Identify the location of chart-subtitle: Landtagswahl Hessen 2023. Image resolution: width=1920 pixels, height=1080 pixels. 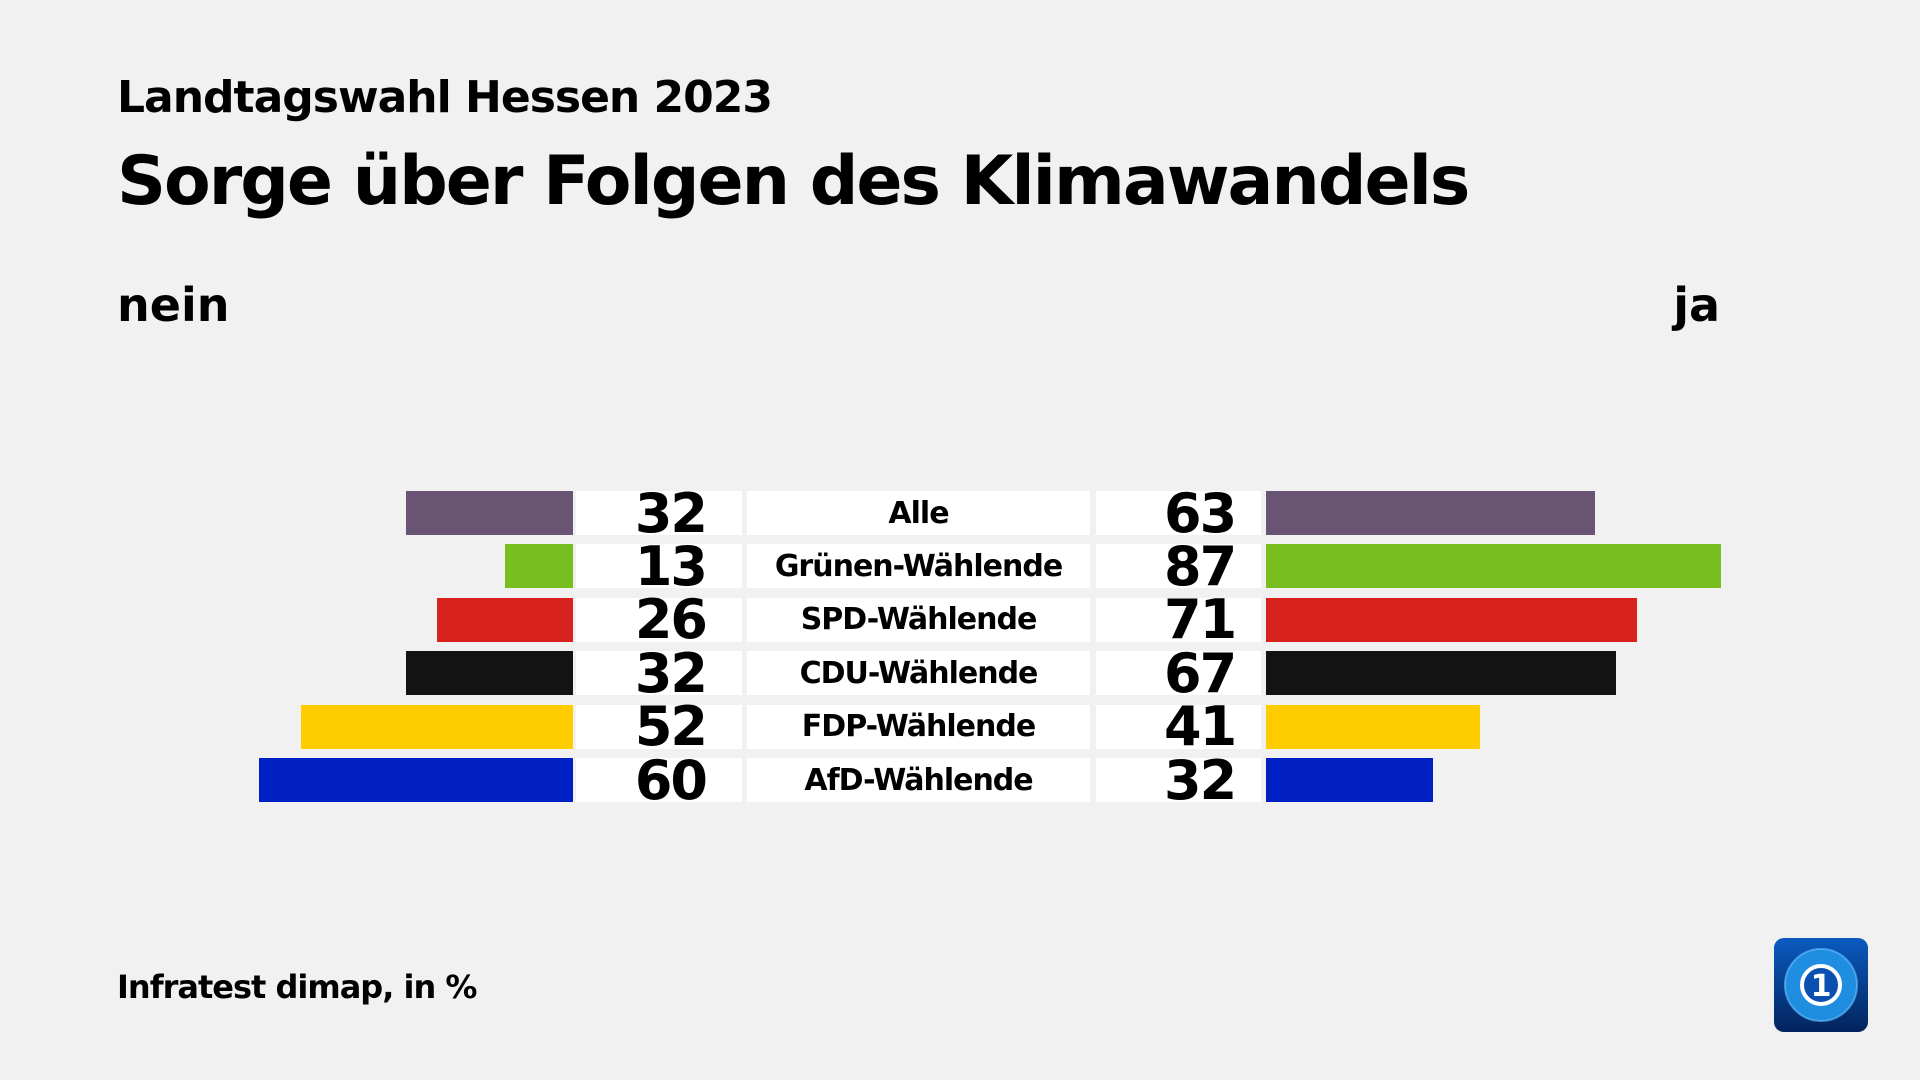
(445, 97).